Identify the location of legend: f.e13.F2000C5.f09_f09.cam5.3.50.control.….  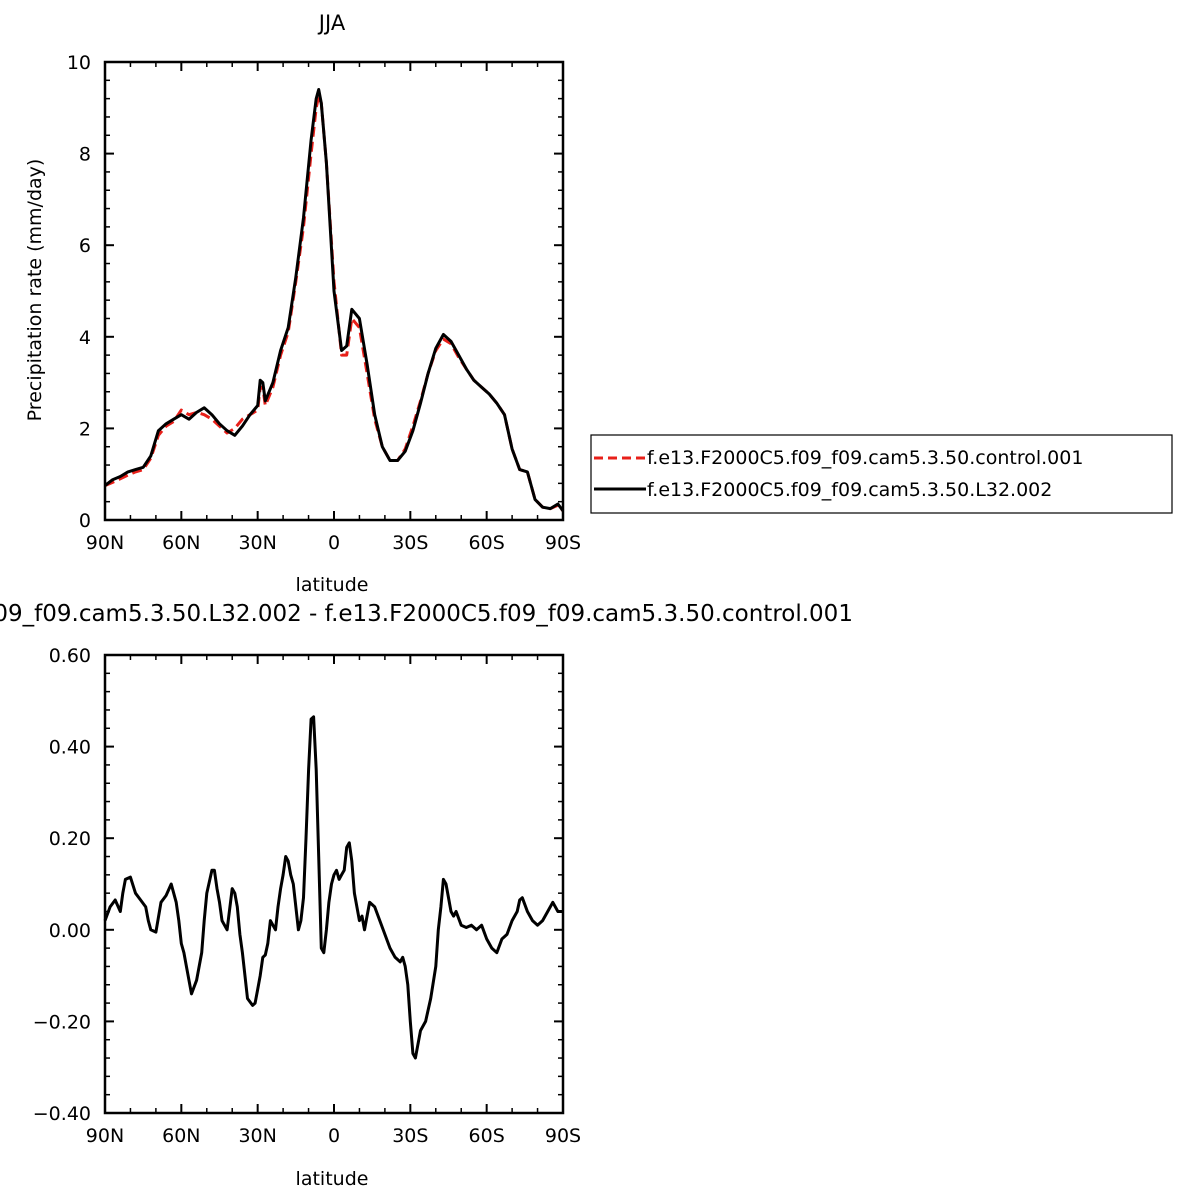
(881, 474).